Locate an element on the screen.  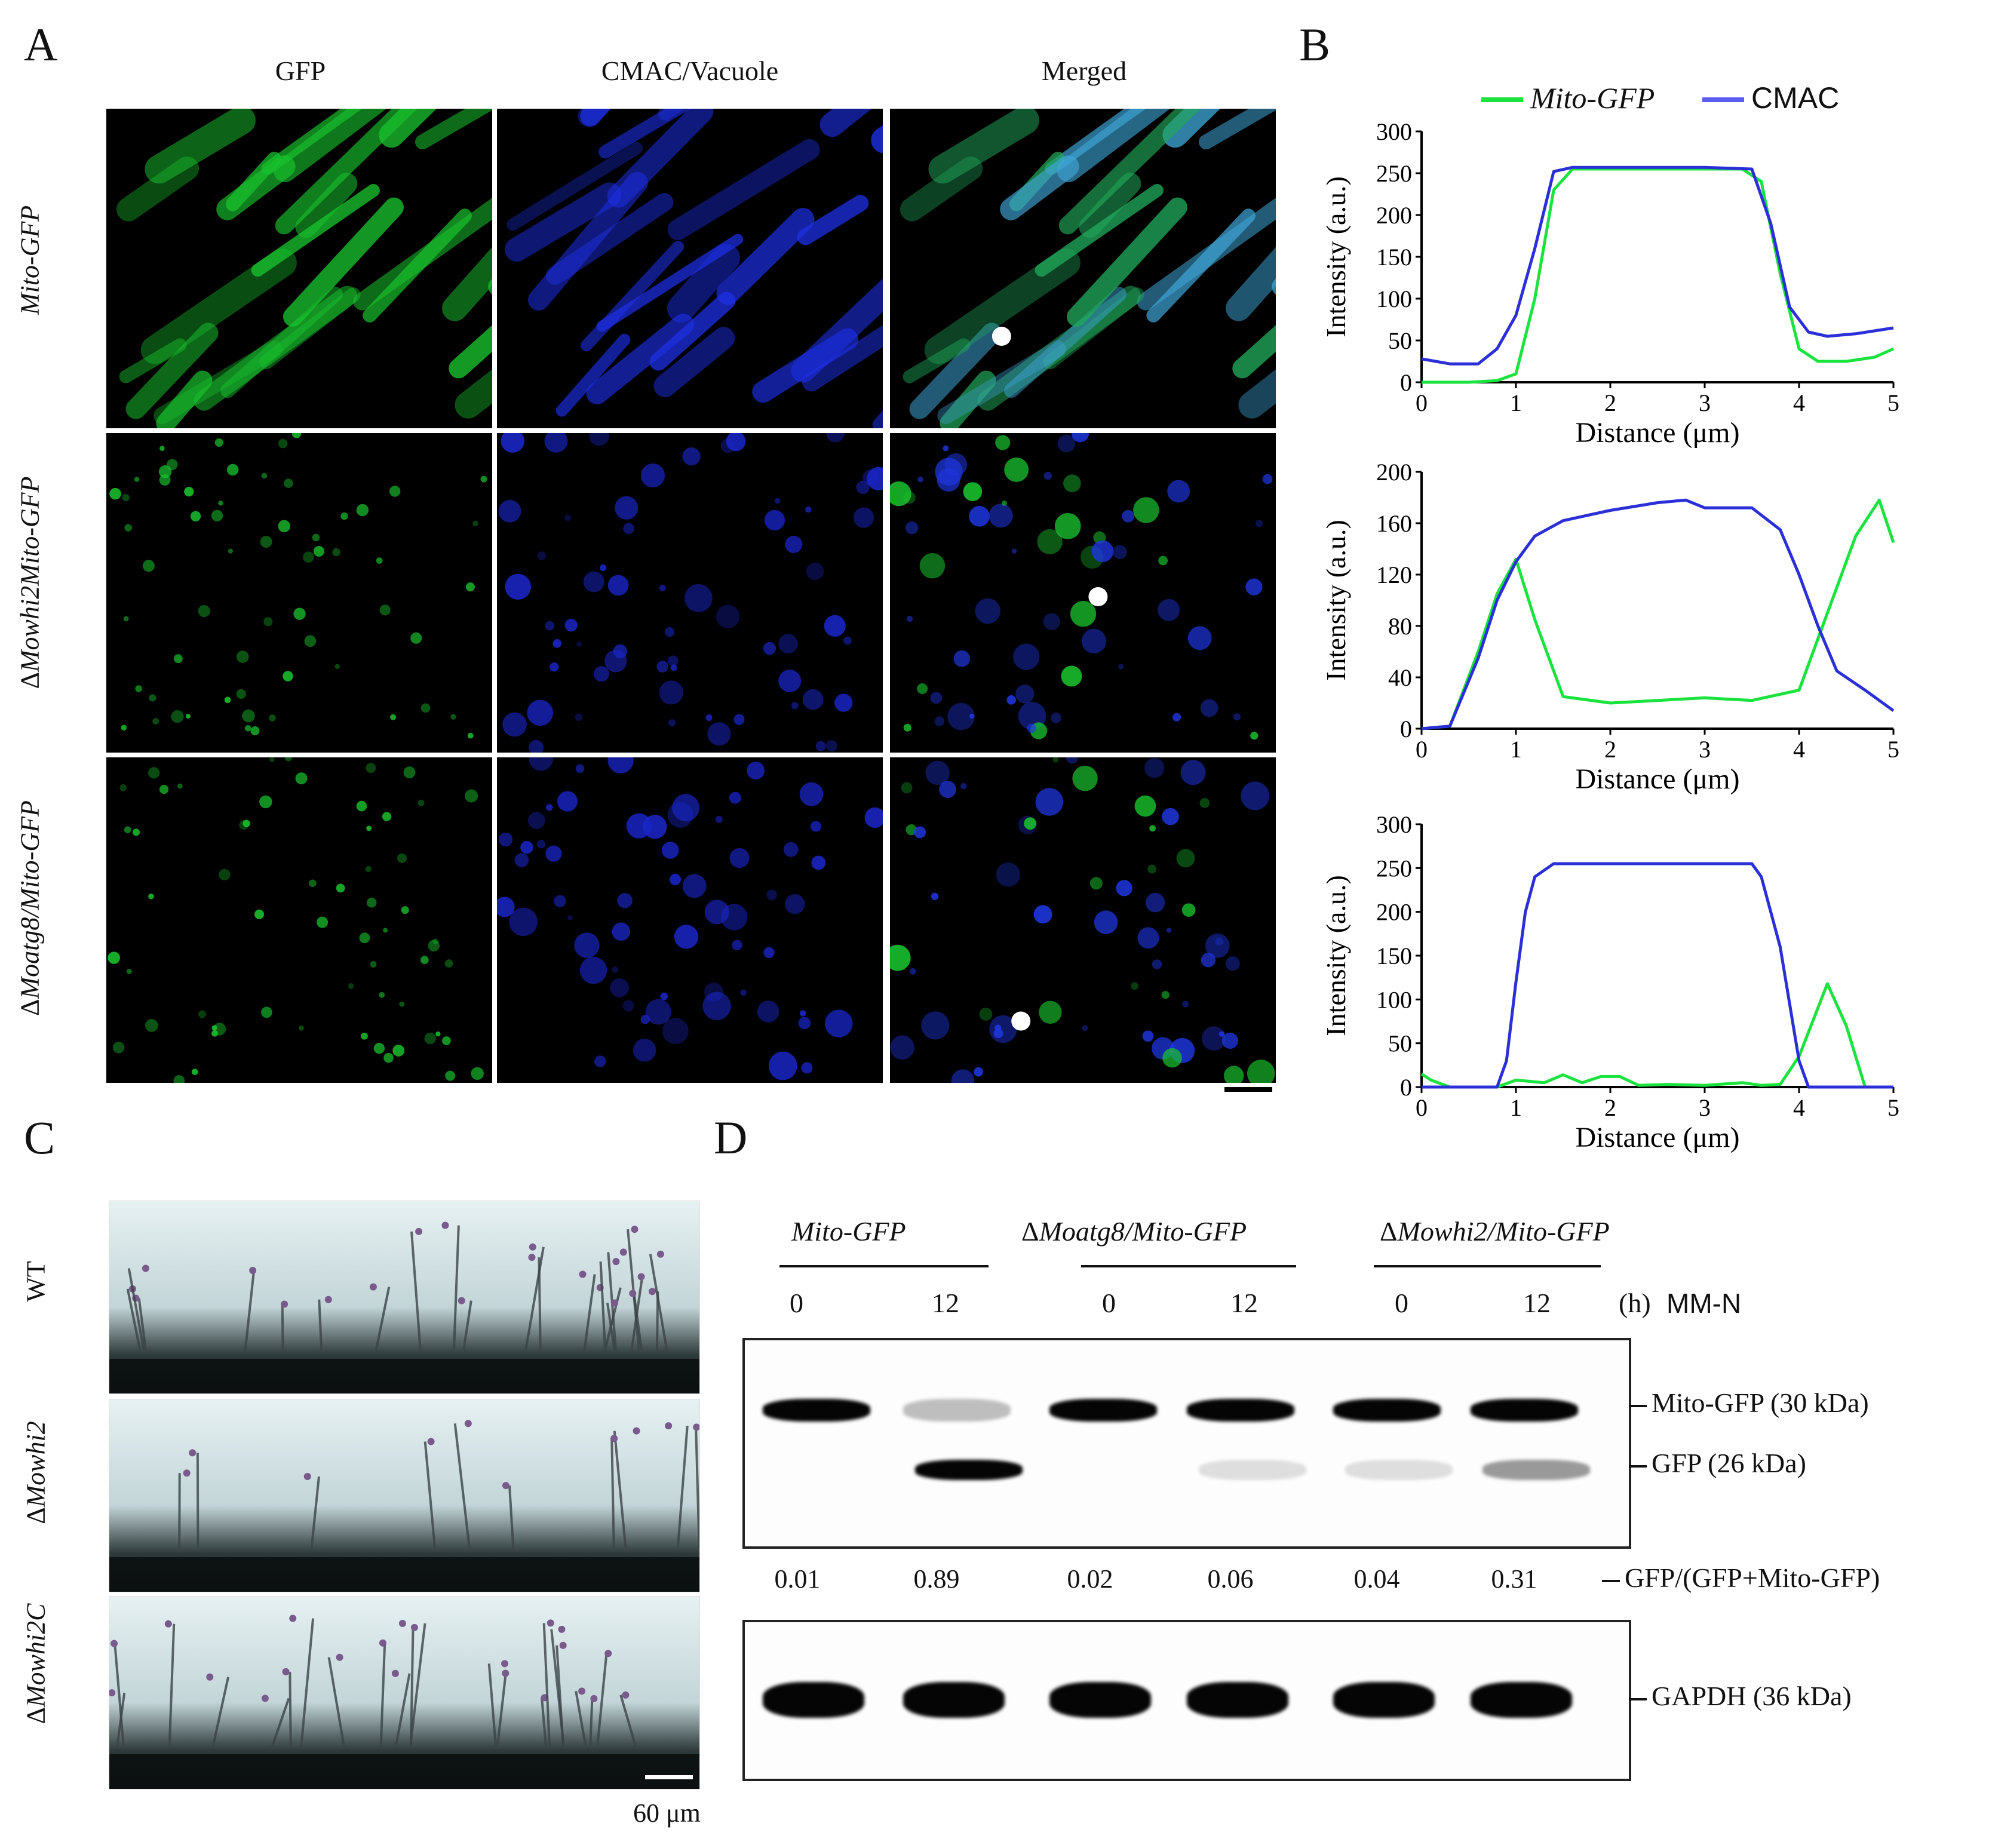
band-tick-mito-gfp is located at coordinates (1638, 1406).